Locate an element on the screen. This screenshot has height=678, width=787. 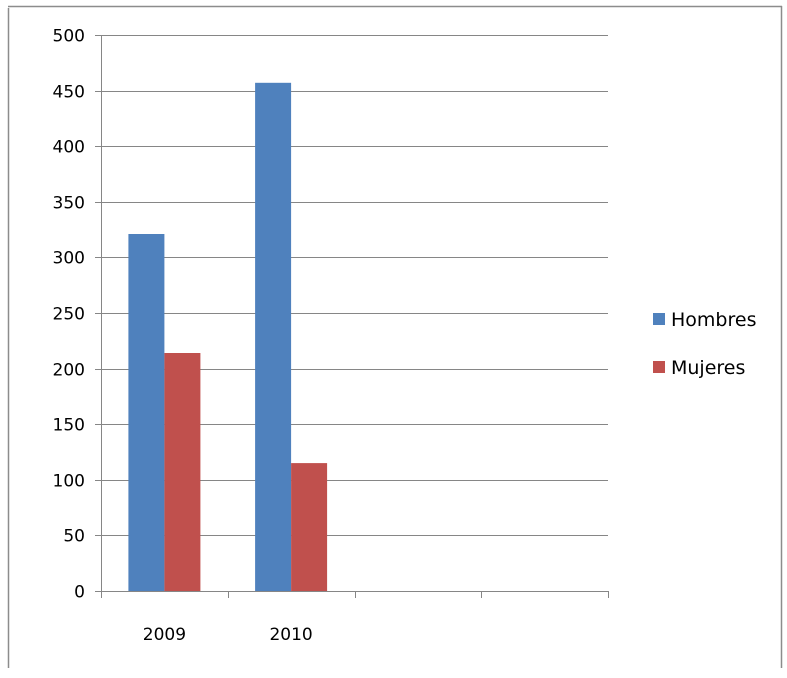
legend-item-hombres: Hombres is located at coordinates (704, 320).